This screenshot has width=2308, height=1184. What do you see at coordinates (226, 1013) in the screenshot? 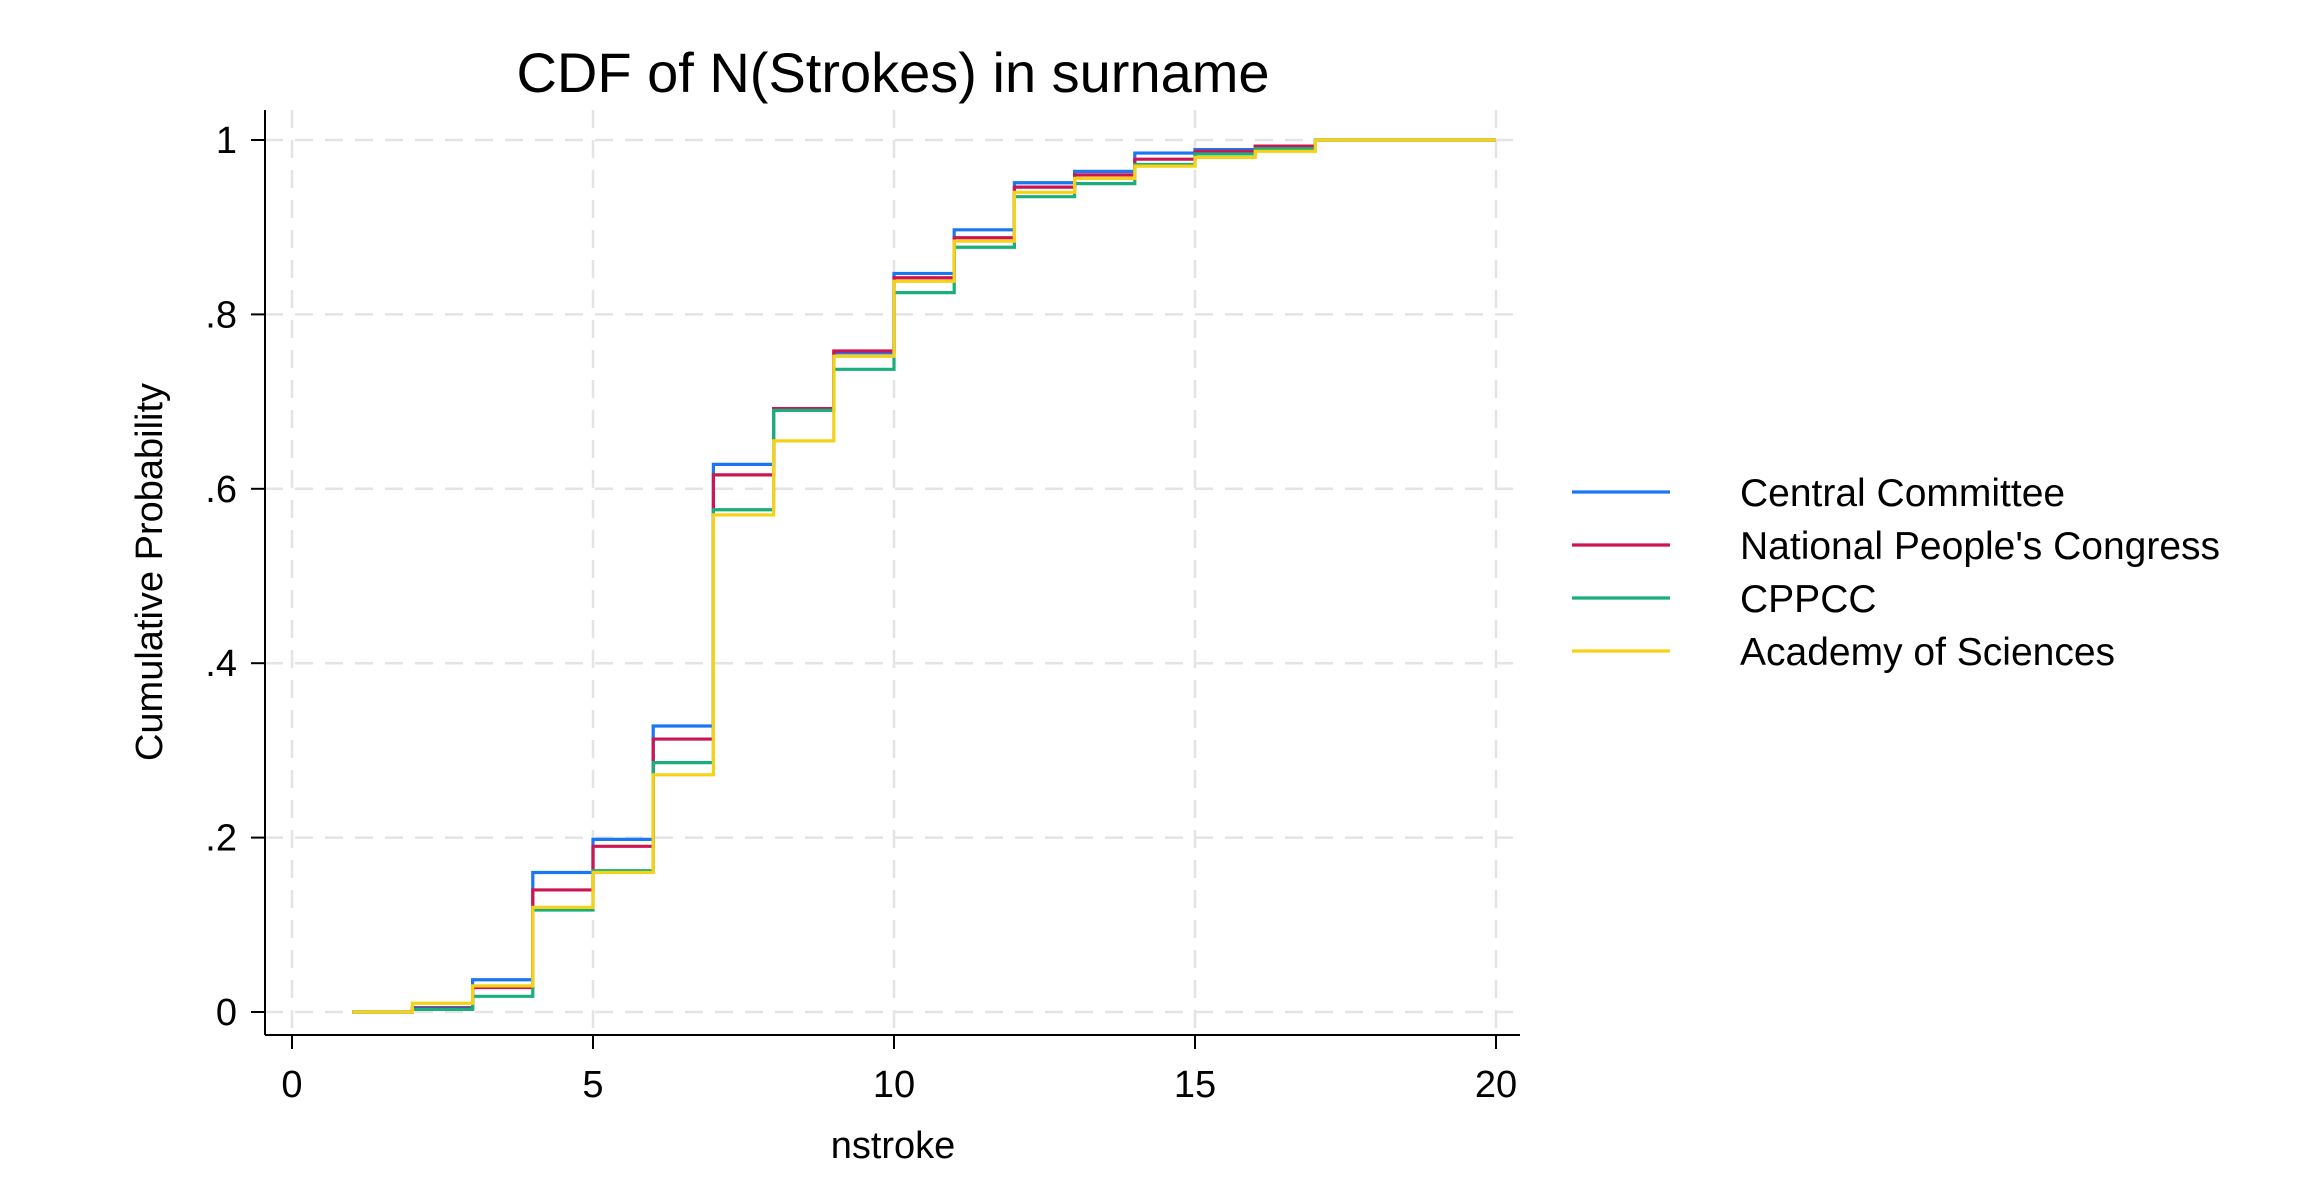
I see `y-tick-label: 0` at bounding box center [226, 1013].